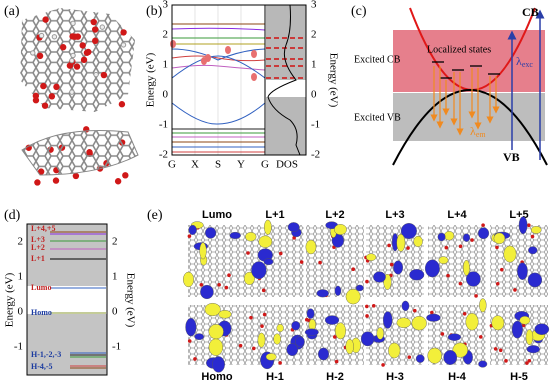 The width and height of the screenshot is (550, 383). Describe the element at coordinates (265, 165) in the screenshot. I see `x-tick-label: G` at that location.